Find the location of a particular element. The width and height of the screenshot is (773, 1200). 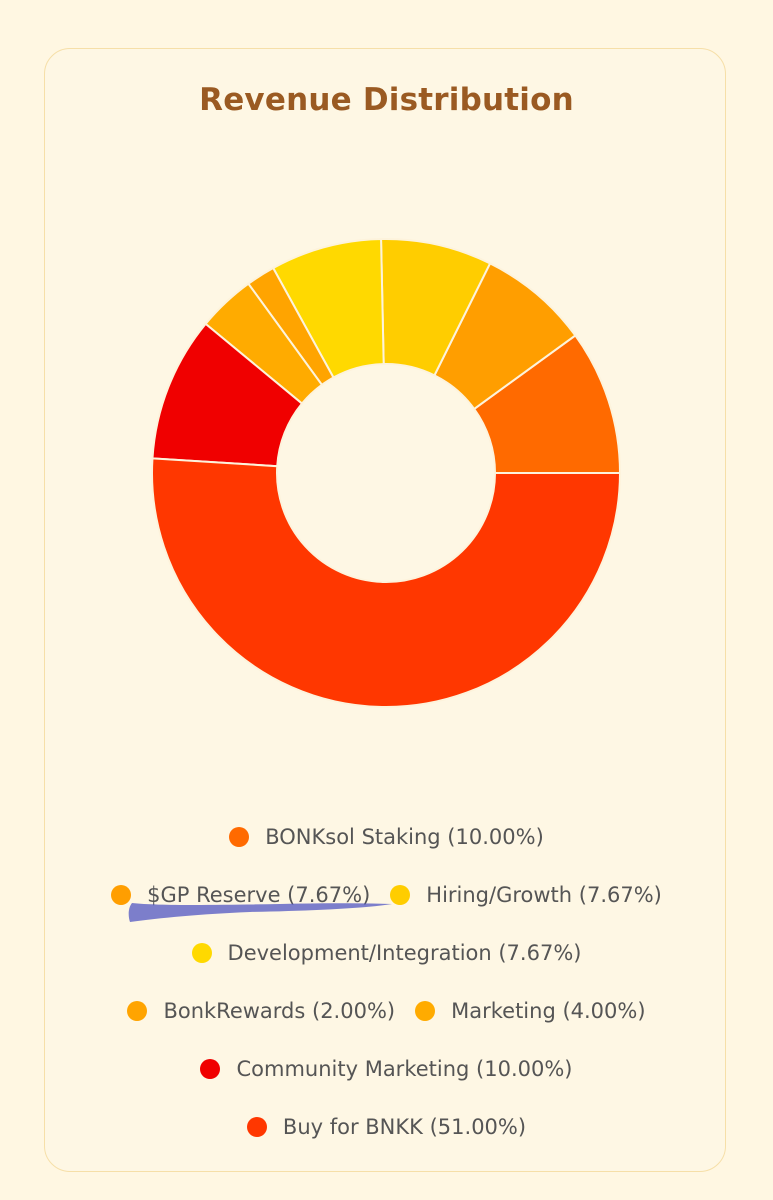

marker-stroke is located at coordinates (260, 912).